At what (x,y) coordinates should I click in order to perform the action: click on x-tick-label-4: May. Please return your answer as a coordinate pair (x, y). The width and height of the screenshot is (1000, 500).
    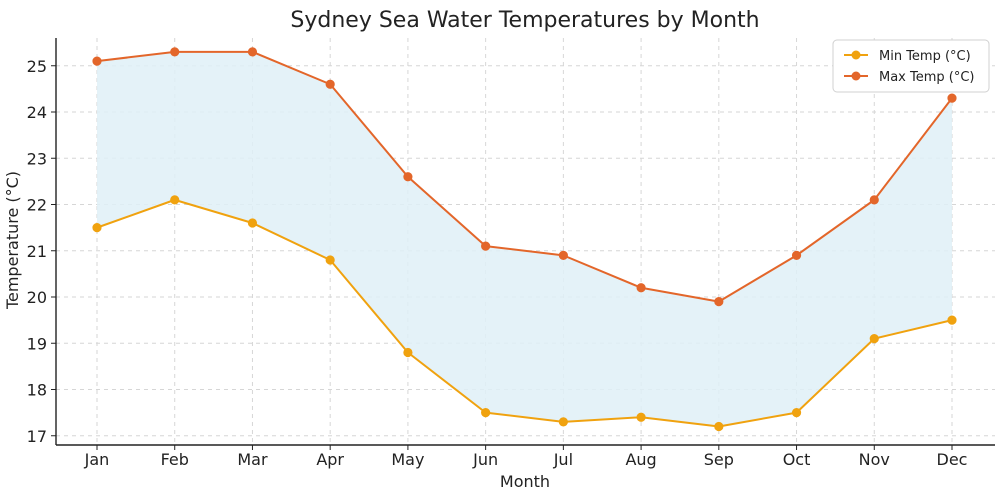
    Looking at the image, I should click on (407, 459).